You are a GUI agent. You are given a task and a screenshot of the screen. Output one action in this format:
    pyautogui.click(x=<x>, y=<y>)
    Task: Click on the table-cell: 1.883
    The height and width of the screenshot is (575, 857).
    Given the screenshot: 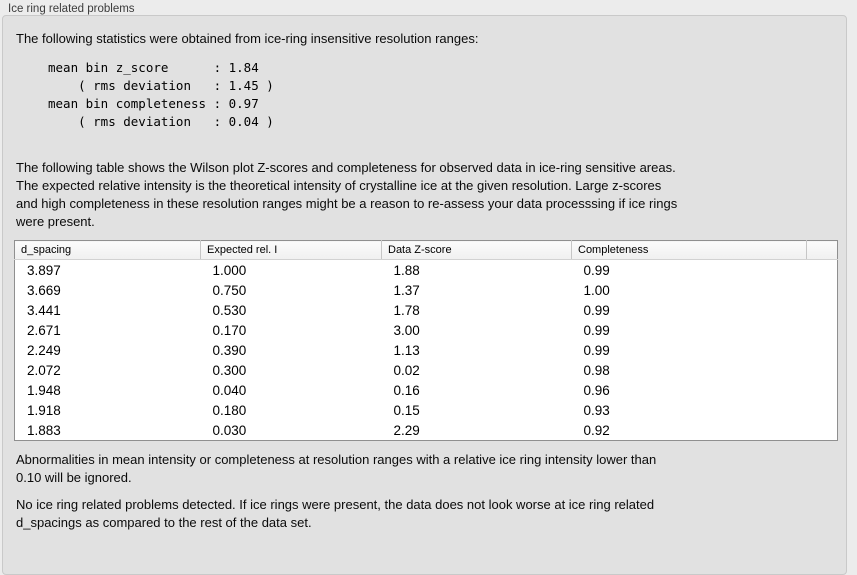 What is the action you would take?
    pyautogui.click(x=44, y=430)
    